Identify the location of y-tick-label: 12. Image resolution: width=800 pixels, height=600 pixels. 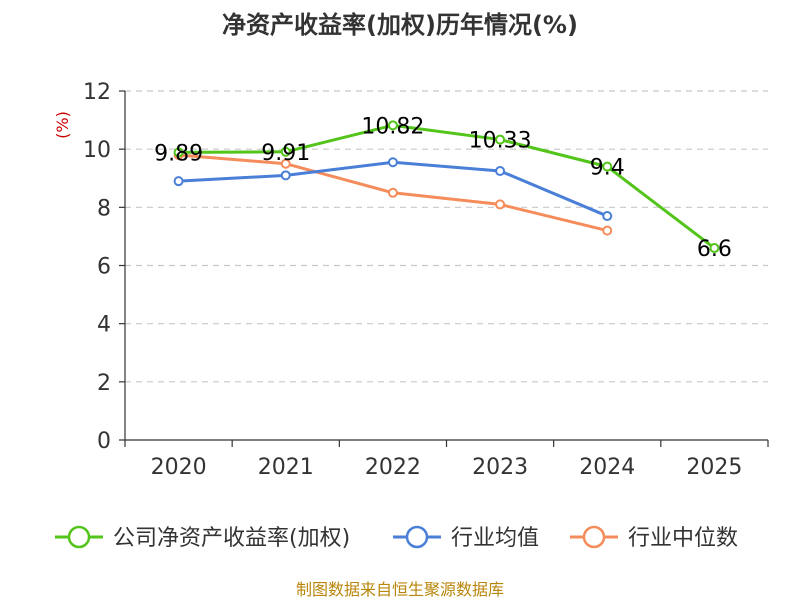
(97, 92).